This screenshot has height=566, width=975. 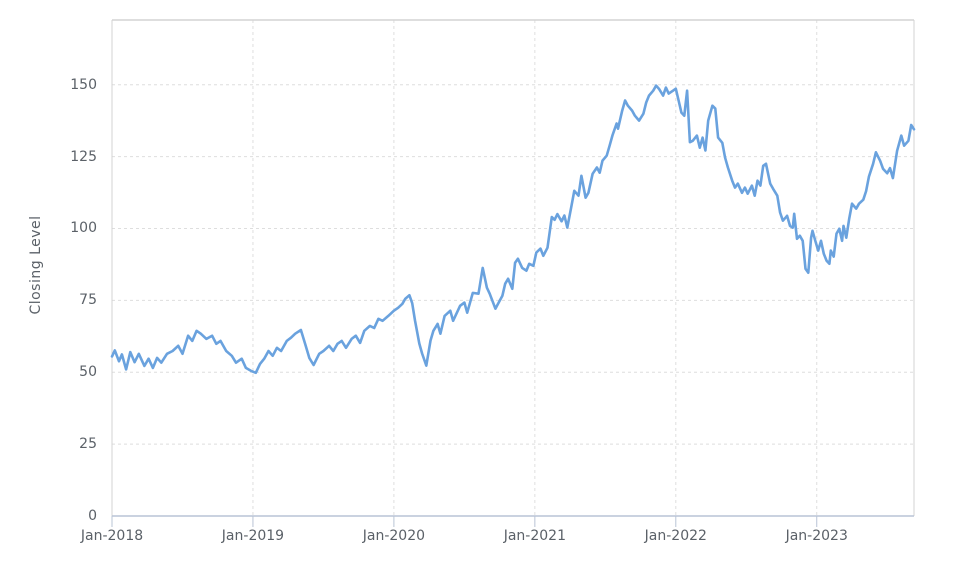 What do you see at coordinates (88, 372) in the screenshot?
I see `y-tick-label: 50` at bounding box center [88, 372].